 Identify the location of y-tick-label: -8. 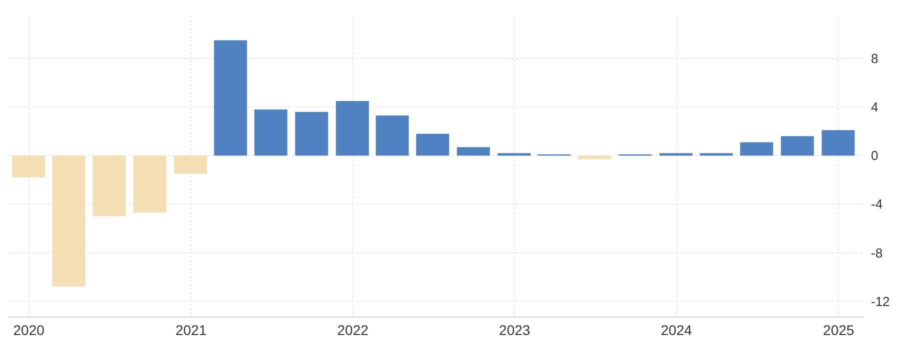
(877, 252).